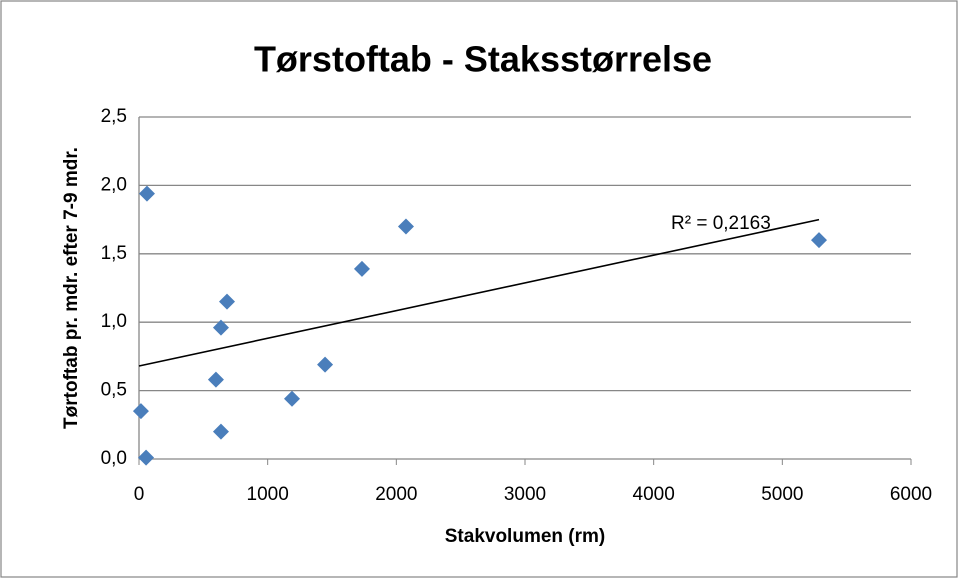 The image size is (959, 579). I want to click on y-tick-label: 1,5, so click(114, 253).